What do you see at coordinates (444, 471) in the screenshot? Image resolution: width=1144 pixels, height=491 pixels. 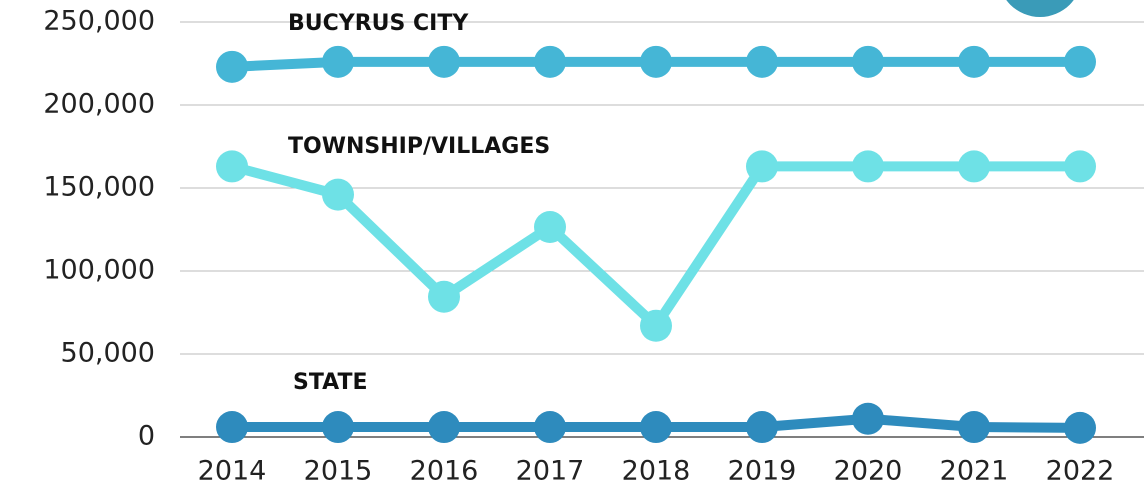 I see `x-tick-label: 2016` at bounding box center [444, 471].